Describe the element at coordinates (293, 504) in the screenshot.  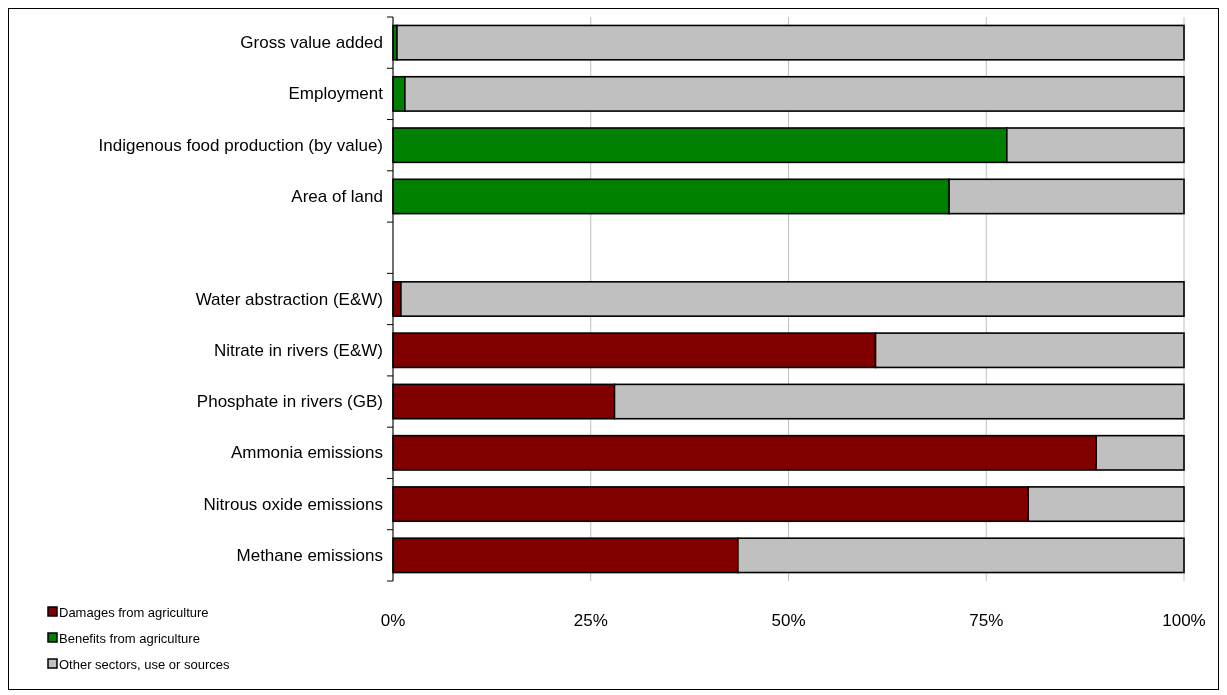
I see `y-tick-label: Nitrous oxide emissions` at that location.